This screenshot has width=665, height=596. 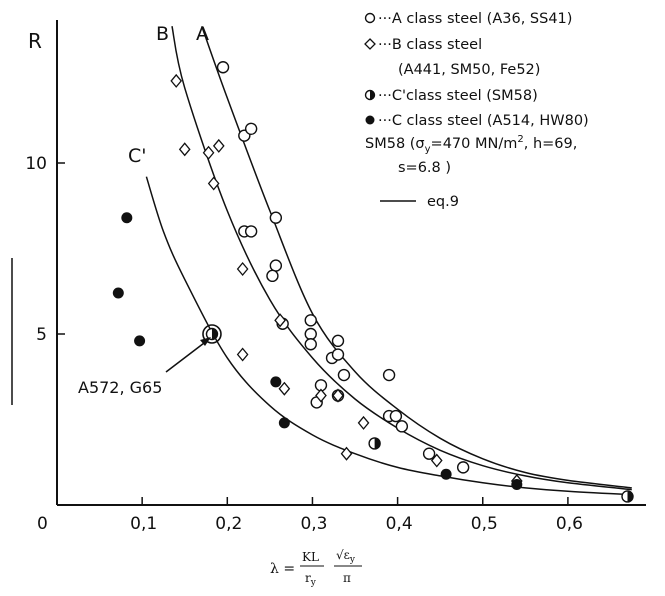 What do you see at coordinates (316, 568) in the screenshot?
I see `x-axis-label: λ = KL ry √εy π` at bounding box center [316, 568].